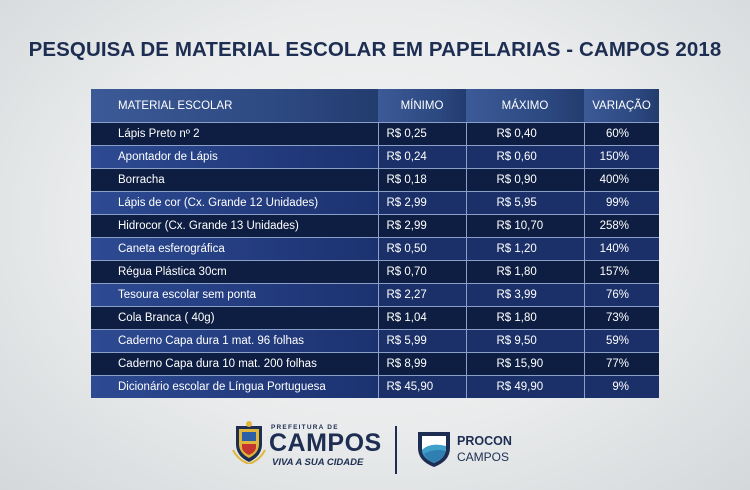 This screenshot has width=750, height=490. What do you see at coordinates (621, 226) in the screenshot?
I see `cell-variacao: 258%` at bounding box center [621, 226].